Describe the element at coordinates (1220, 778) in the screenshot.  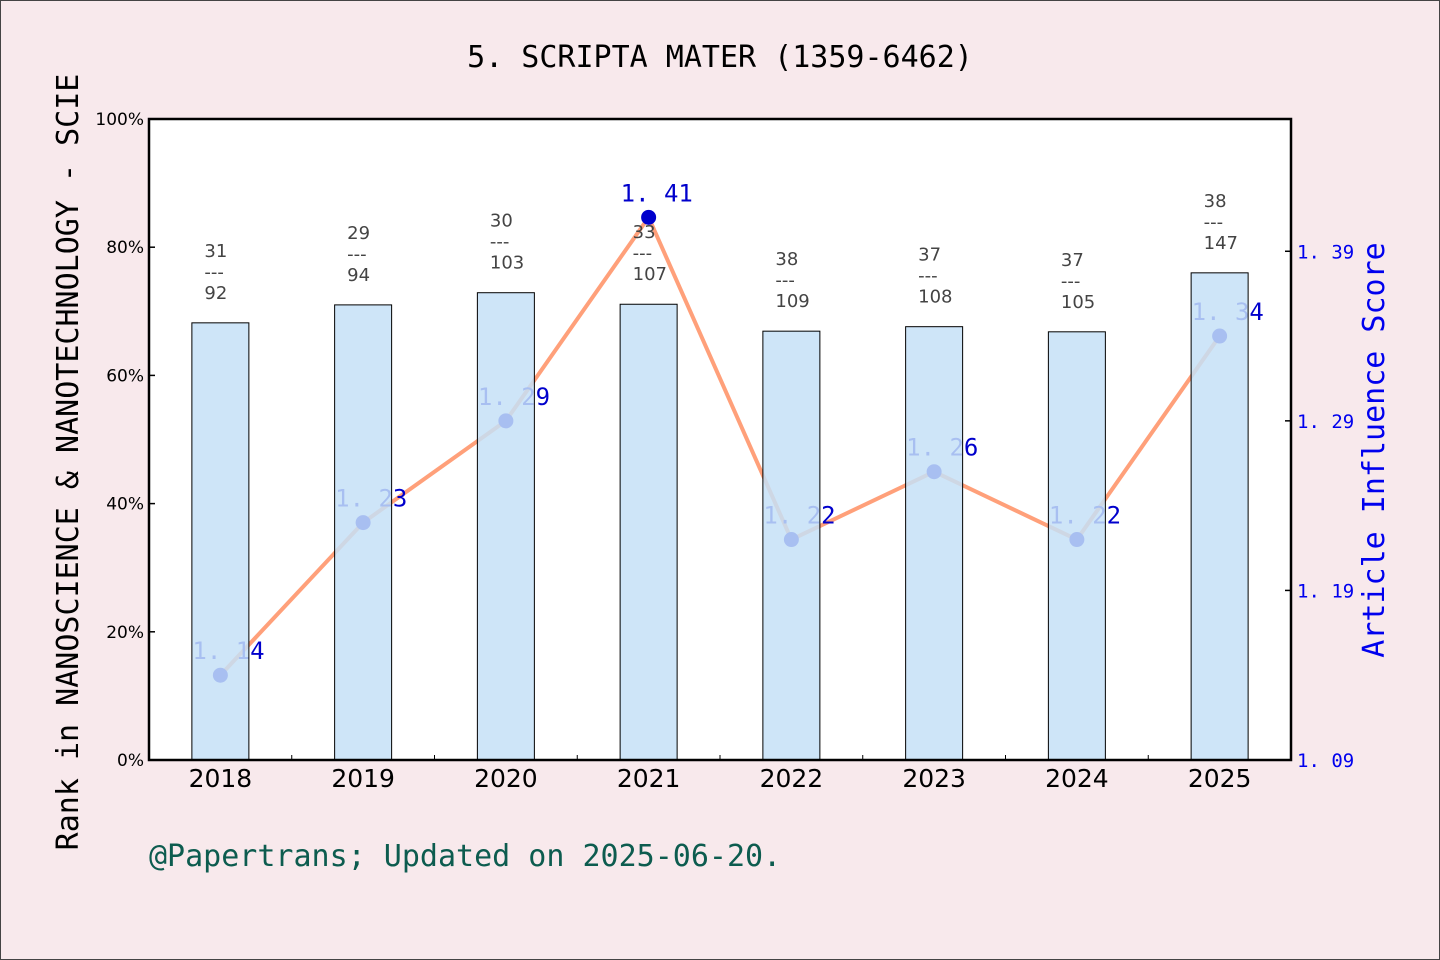
I see `x-tick-label: 2025` at that location.